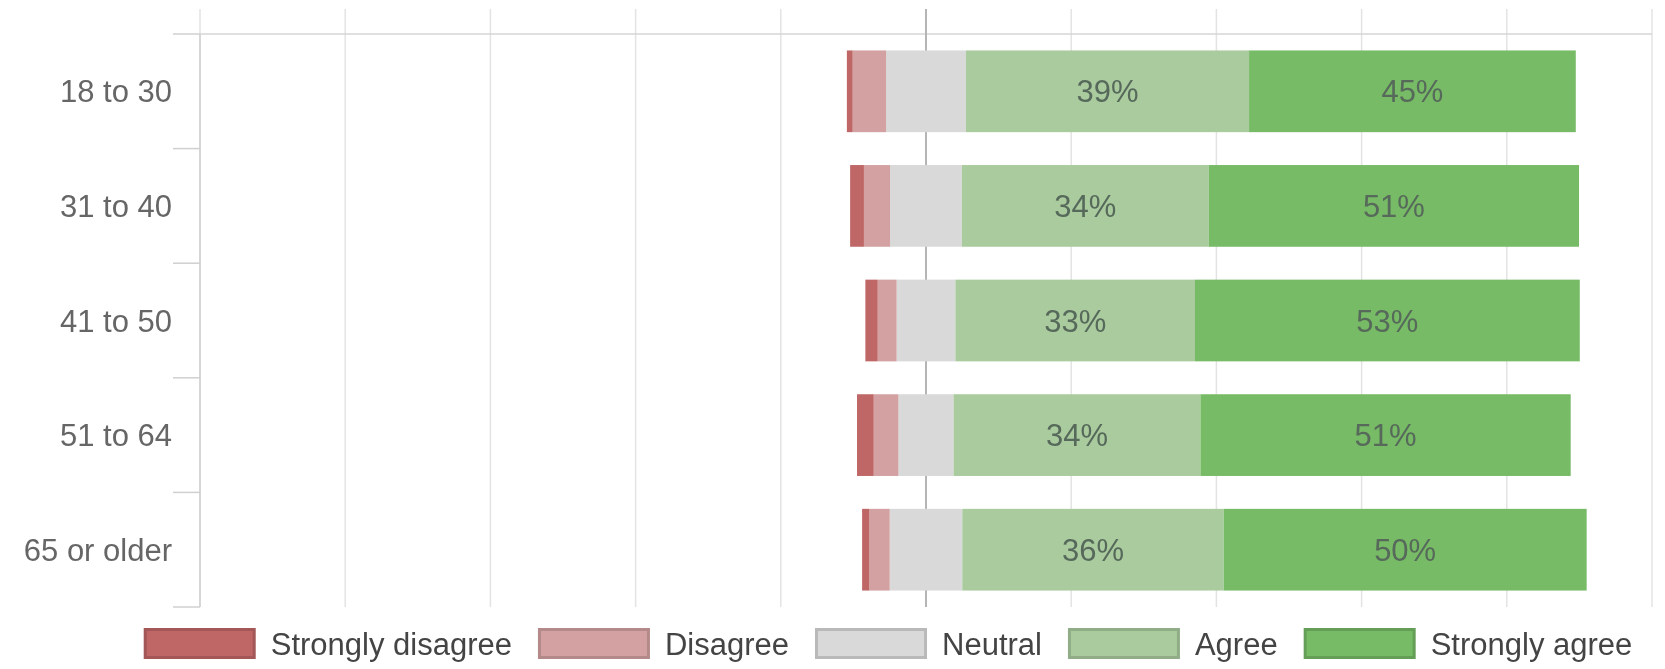  Describe the element at coordinates (1236, 643) in the screenshot. I see `legend-label: Agree` at that location.